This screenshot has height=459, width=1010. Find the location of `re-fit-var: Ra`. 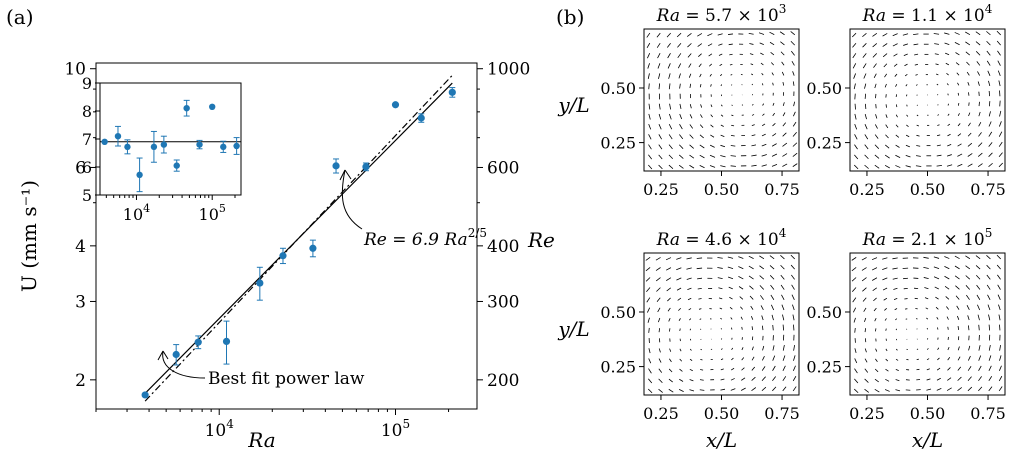

re-fit-var: Ra is located at coordinates (455, 240).